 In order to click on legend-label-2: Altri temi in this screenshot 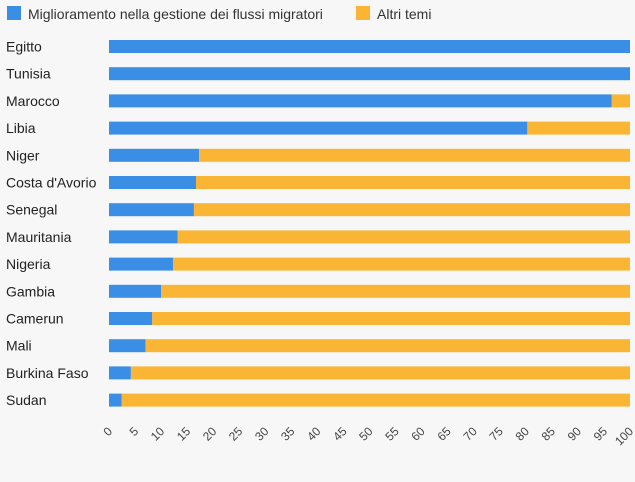, I will do `click(404, 14)`.